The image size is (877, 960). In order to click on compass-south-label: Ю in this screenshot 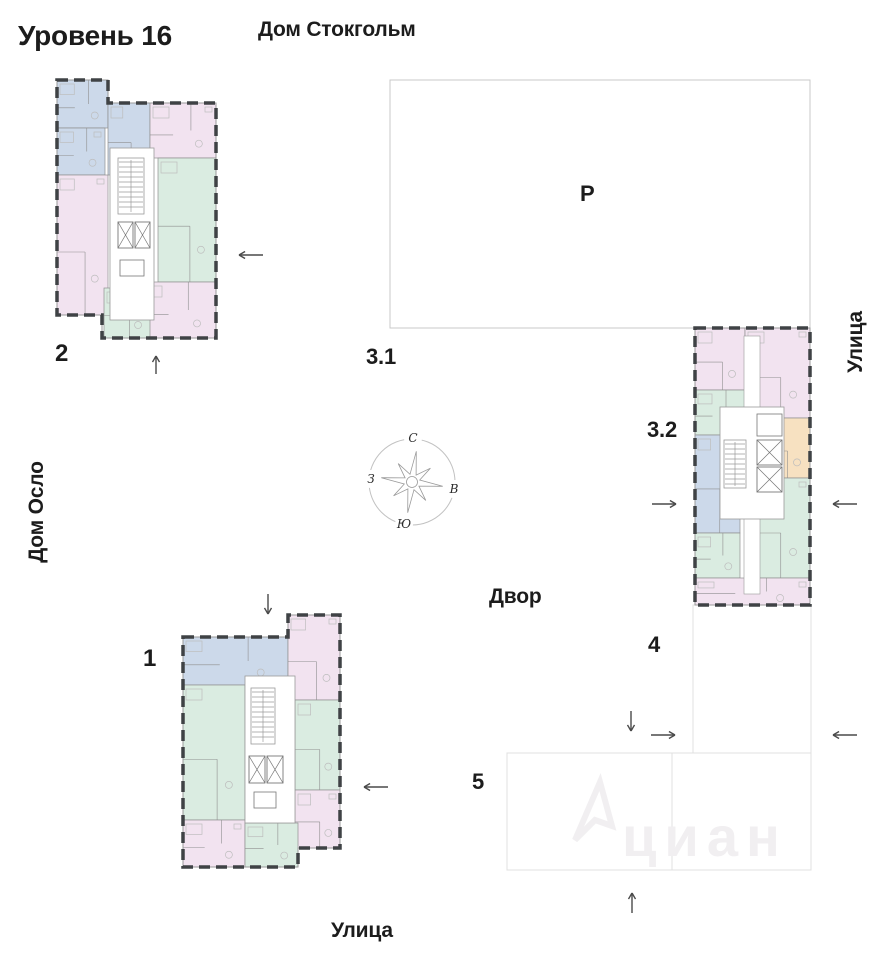, I will do `click(403, 524)`.